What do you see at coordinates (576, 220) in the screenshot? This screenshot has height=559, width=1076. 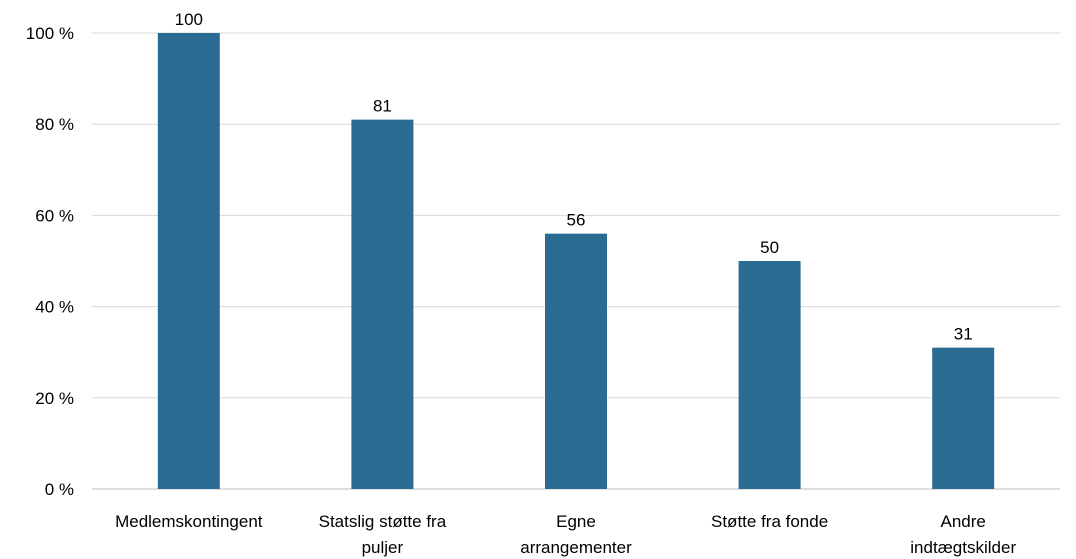 I see `data-label: 56` at bounding box center [576, 220].